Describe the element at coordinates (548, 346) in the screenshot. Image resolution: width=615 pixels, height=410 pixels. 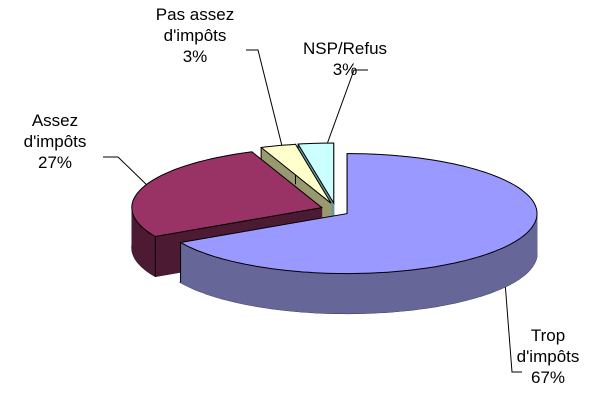
I see `category-label: Trop d'impôts` at that location.